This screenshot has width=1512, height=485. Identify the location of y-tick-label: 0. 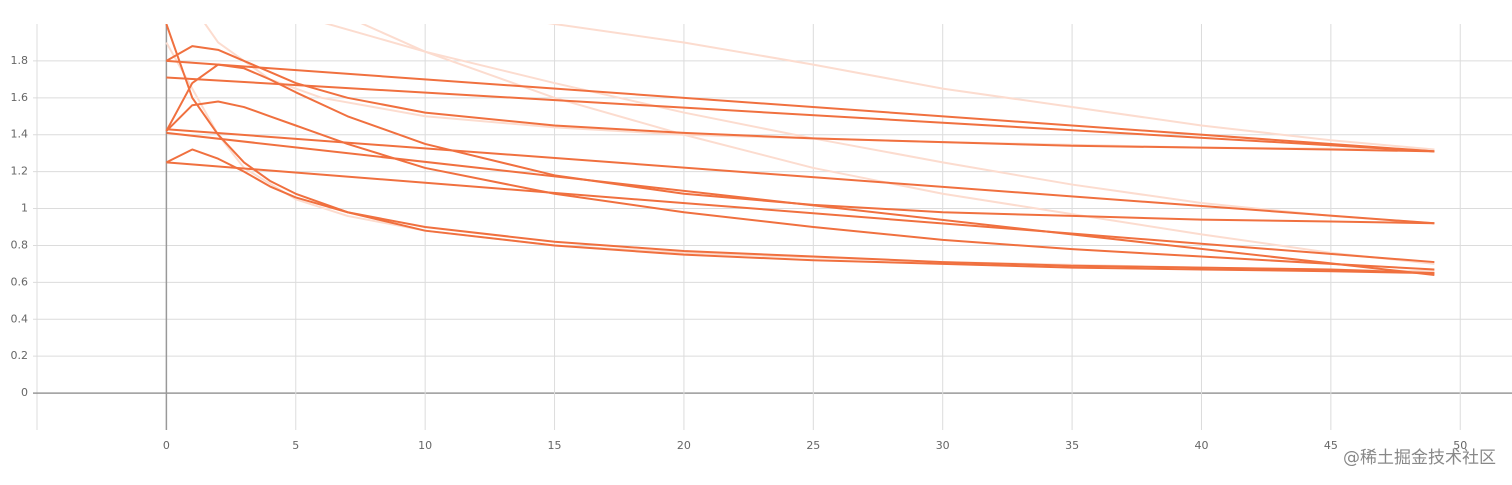
(24, 392).